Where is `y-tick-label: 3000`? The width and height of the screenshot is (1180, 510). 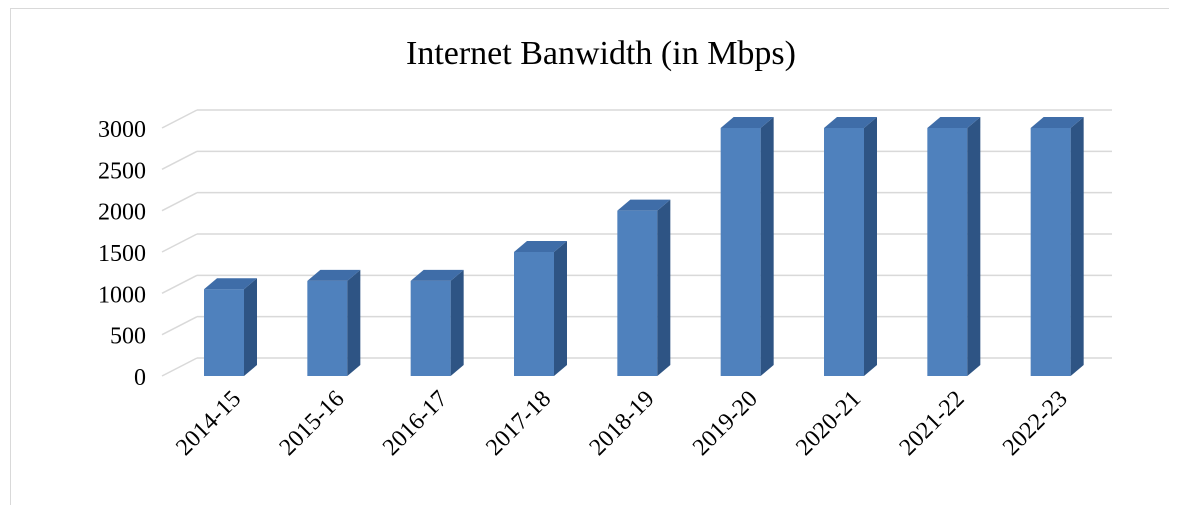 y-tick-label: 3000 is located at coordinates (122, 130).